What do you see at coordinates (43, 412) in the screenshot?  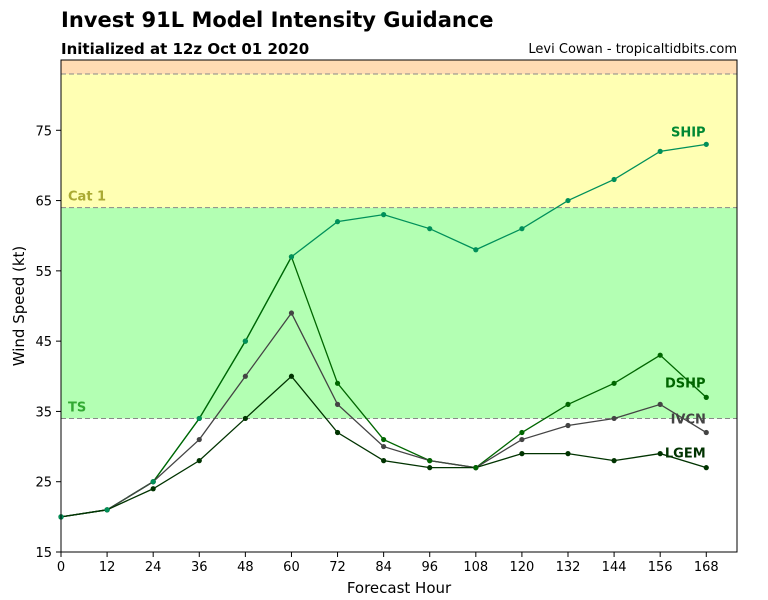 I see `y-tick-label: 35` at bounding box center [43, 412].